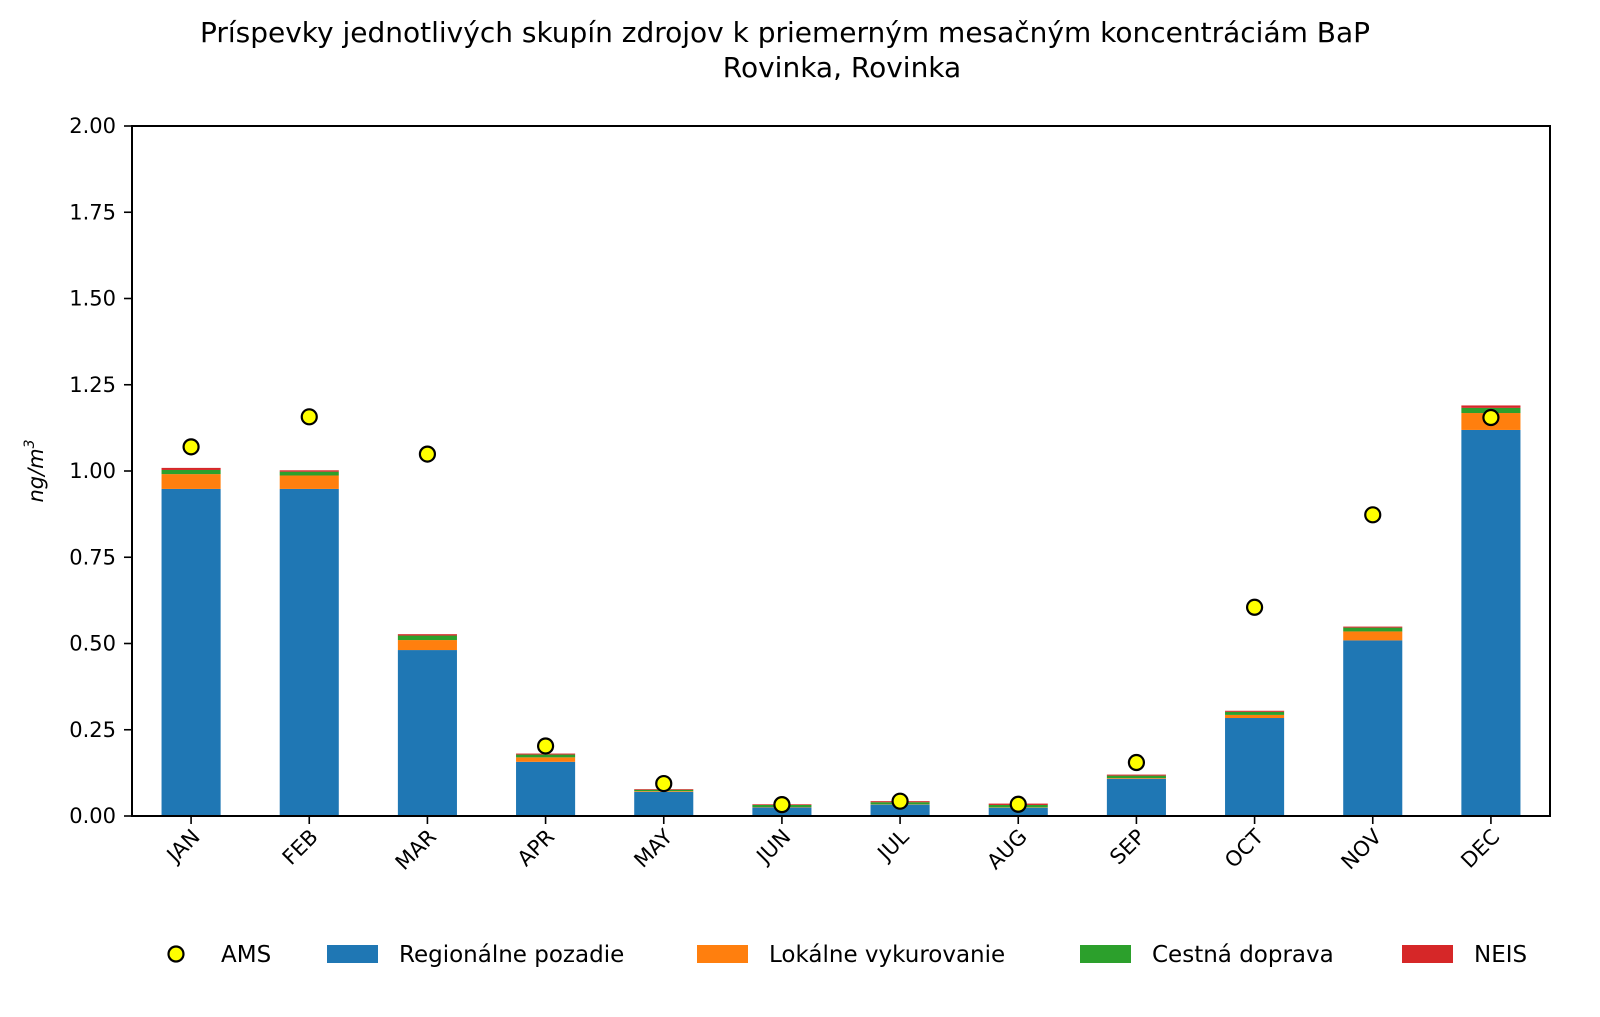 The image size is (1600, 1017). I want to click on x-tick-label: JUN, so click(773, 847).